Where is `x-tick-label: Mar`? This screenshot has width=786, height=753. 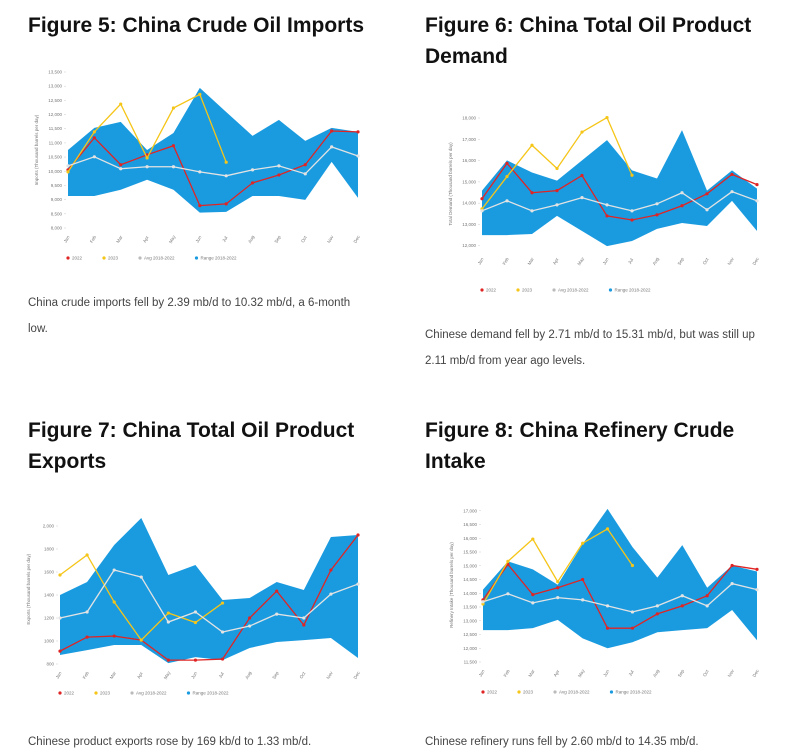
x-tick-label: Mar is located at coordinates (531, 673).